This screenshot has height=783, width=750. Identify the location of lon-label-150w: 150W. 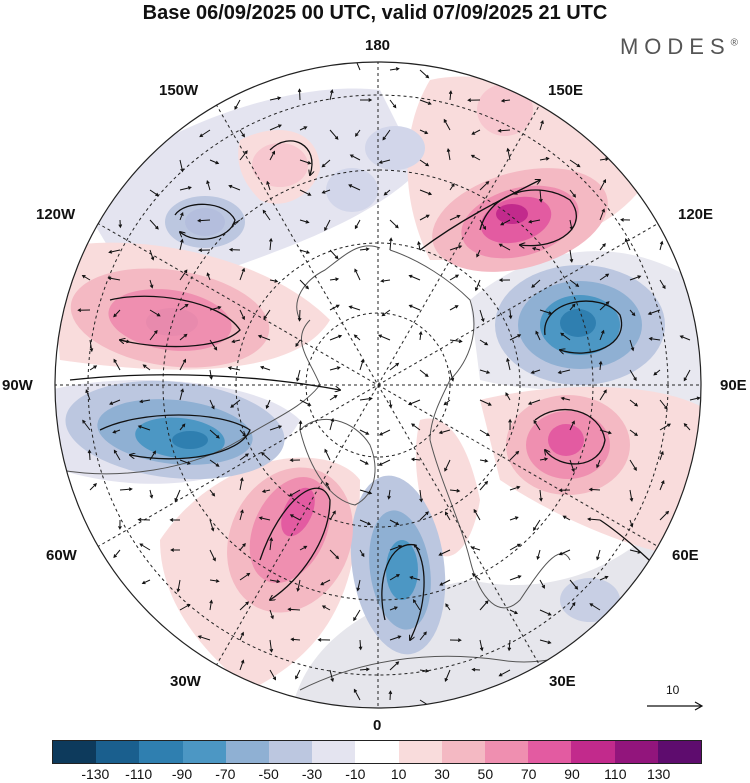
(179, 90).